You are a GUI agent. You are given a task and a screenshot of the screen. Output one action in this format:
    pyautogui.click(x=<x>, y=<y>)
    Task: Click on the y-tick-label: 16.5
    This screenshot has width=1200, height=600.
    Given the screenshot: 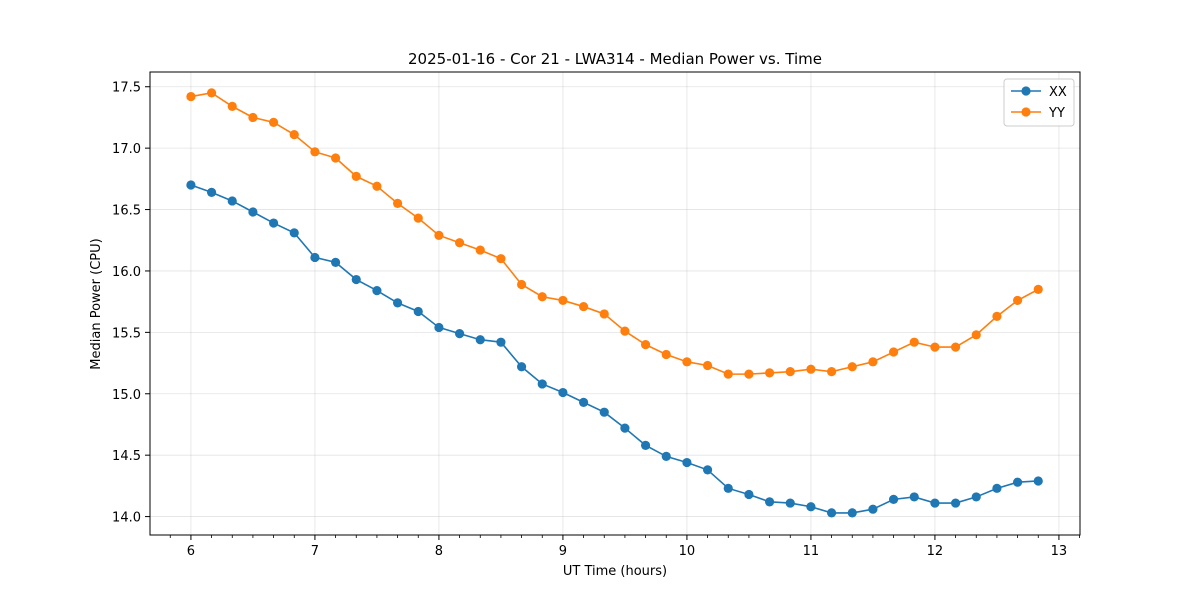 What is the action you would take?
    pyautogui.click(x=126, y=211)
    